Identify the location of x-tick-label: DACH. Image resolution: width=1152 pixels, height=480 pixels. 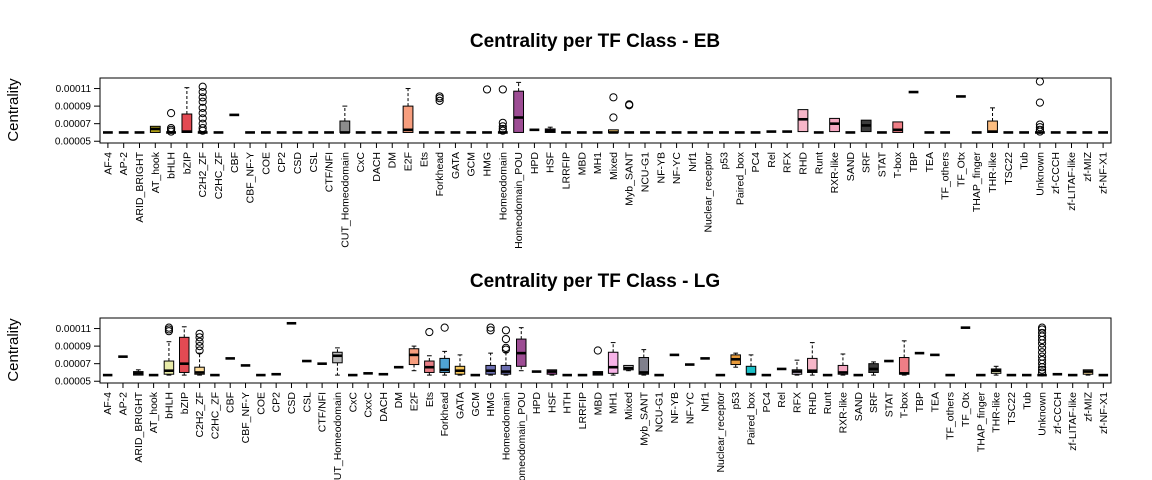
(384, 407).